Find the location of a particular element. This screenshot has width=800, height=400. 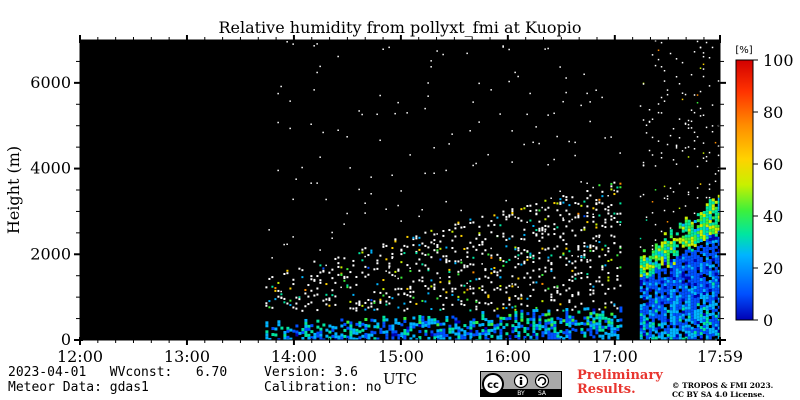

colorbar is located at coordinates (744, 190).